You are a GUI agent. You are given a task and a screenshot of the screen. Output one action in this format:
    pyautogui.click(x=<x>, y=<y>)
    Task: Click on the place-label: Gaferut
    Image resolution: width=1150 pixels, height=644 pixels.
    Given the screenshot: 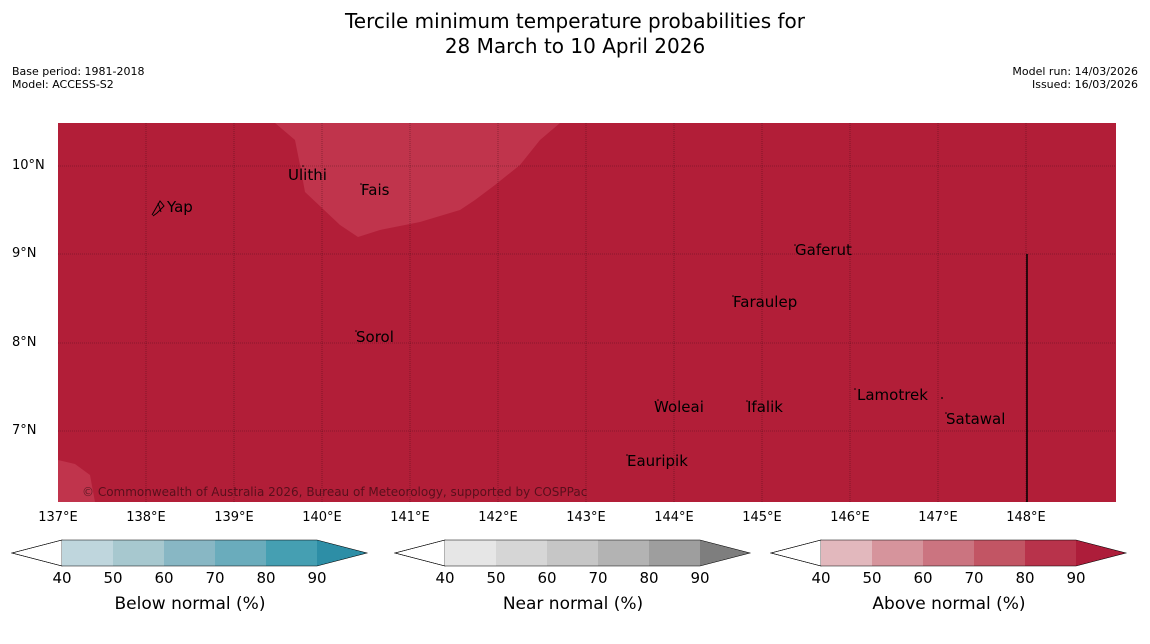 What is the action you would take?
    pyautogui.click(x=823, y=250)
    